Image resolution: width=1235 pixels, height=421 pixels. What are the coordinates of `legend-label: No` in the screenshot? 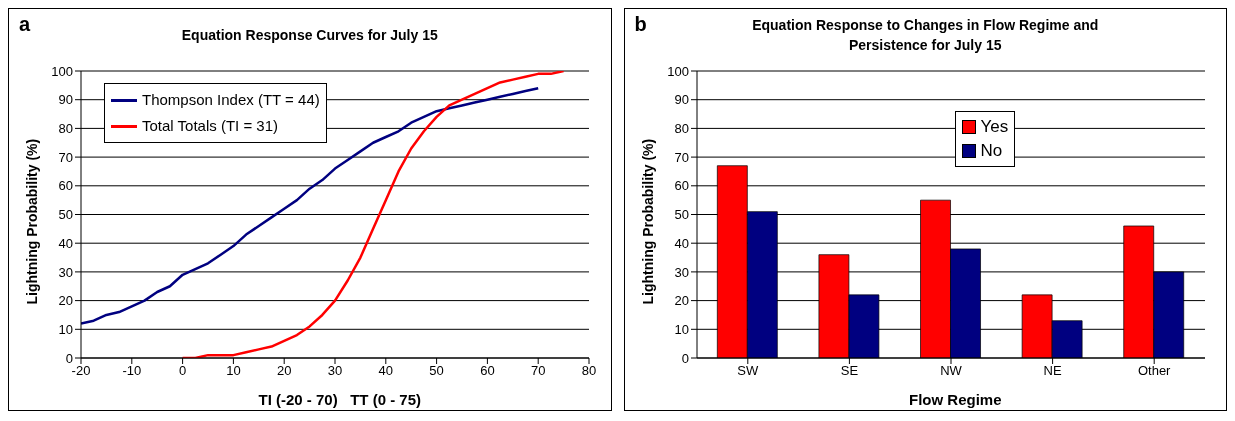 It's located at (991, 151).